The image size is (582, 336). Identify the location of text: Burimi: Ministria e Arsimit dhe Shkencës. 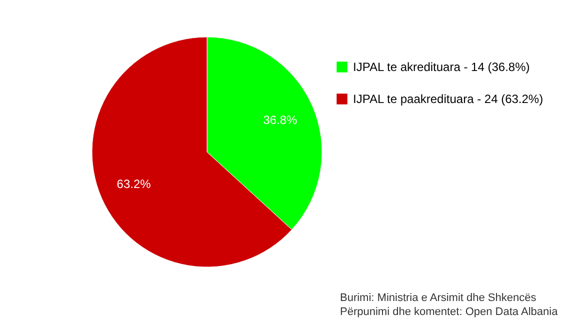
(438, 298).